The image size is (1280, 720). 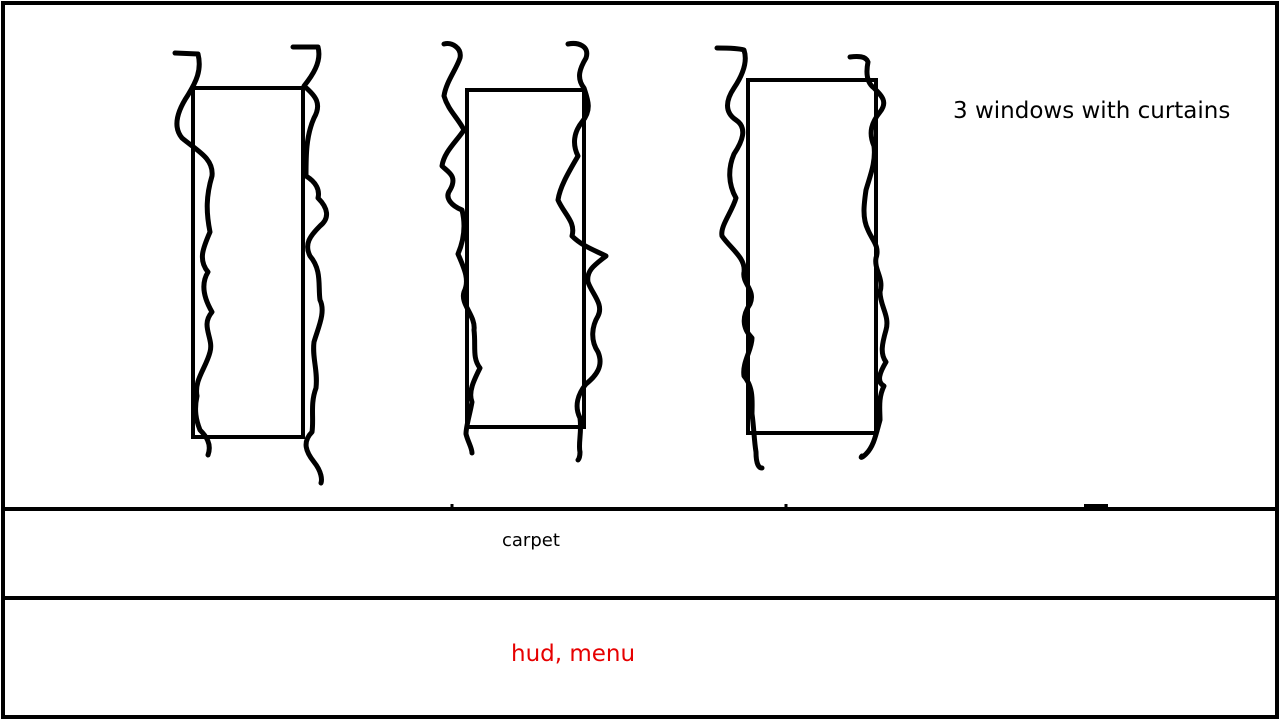 I want to click on room-label: 3 windows with curtains, so click(x=1092, y=111).